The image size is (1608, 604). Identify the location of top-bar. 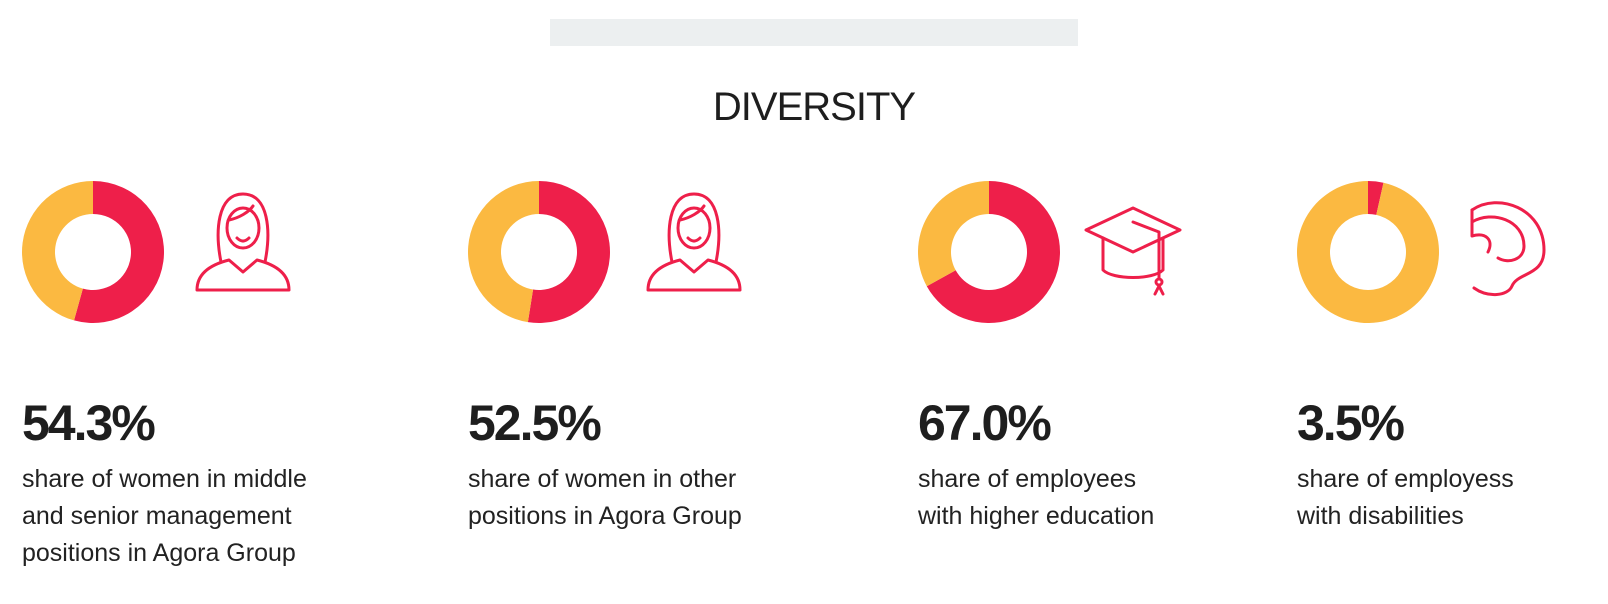
(814, 32).